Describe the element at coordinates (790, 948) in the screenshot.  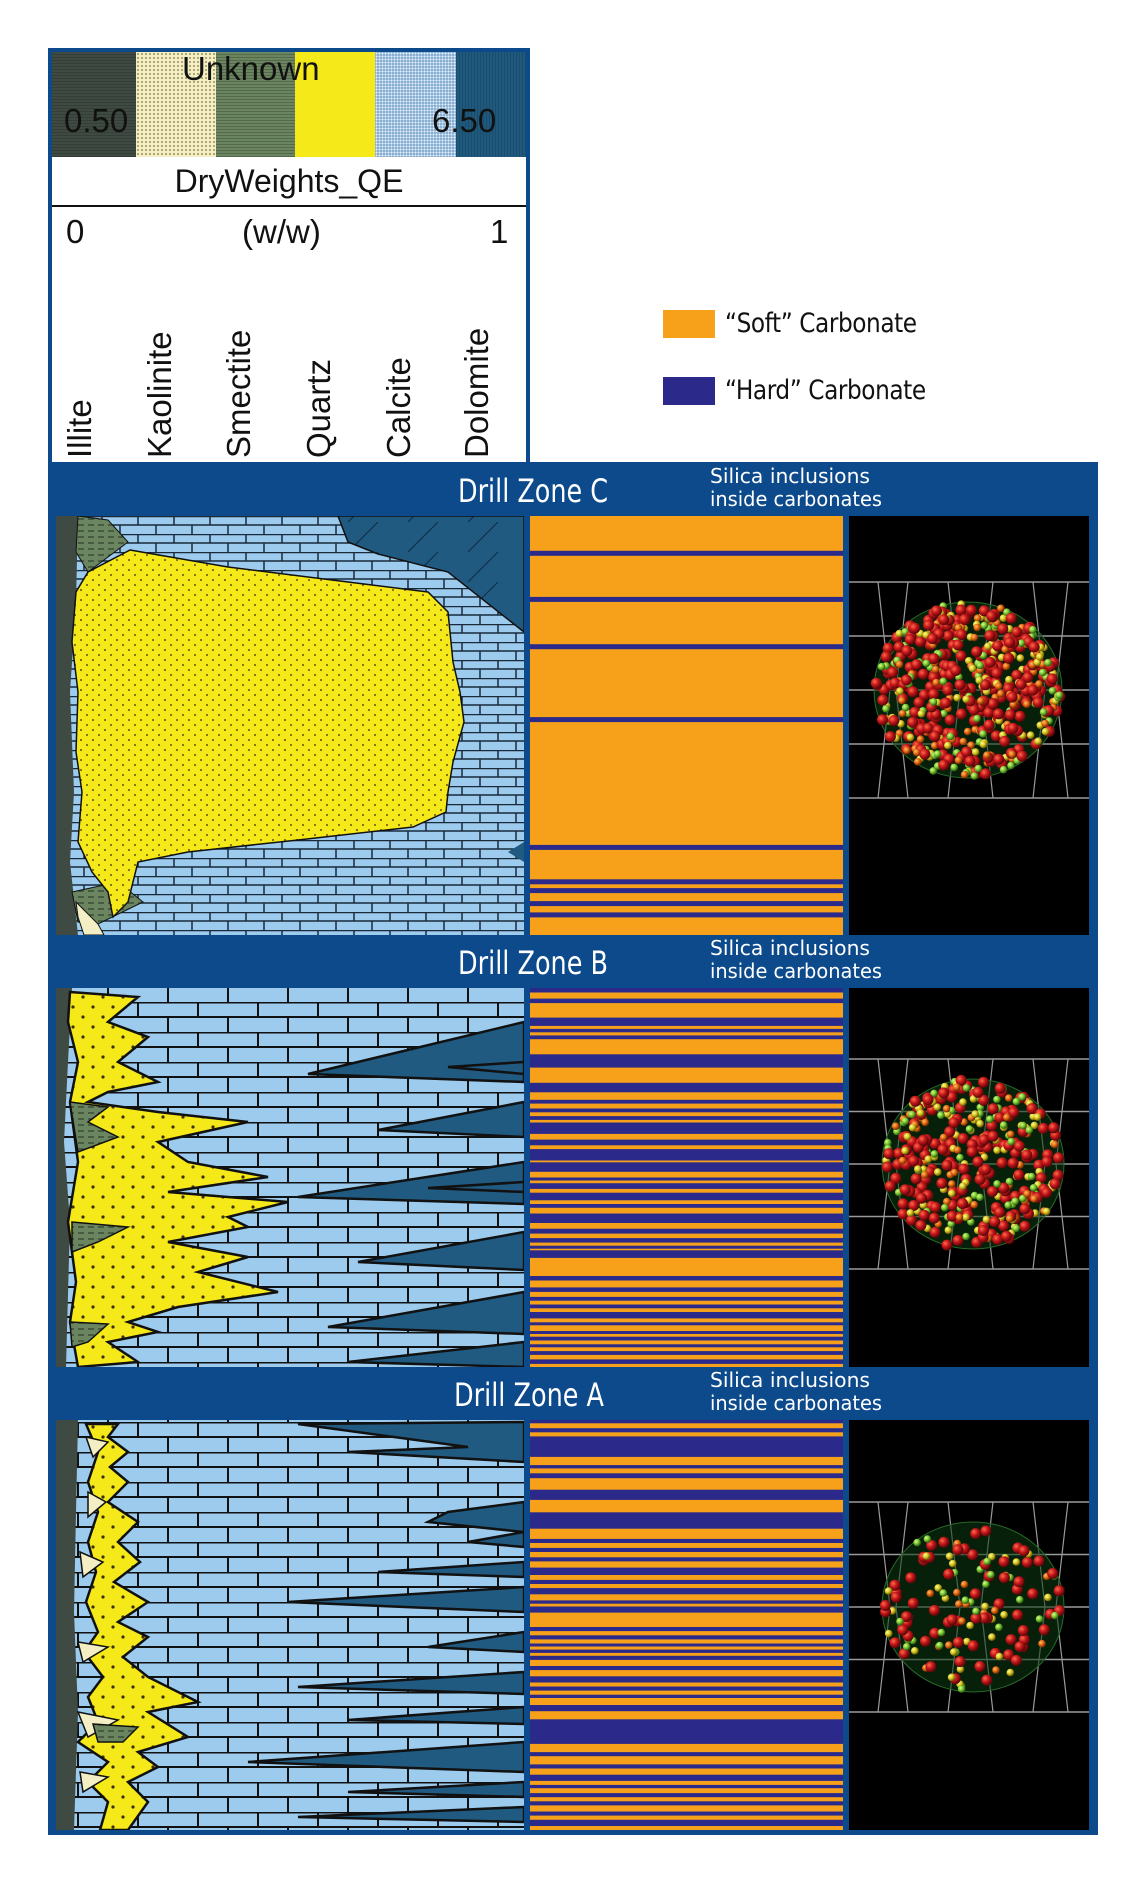
I see `zone-b-subtitle-line1: Silica inclusions` at that location.